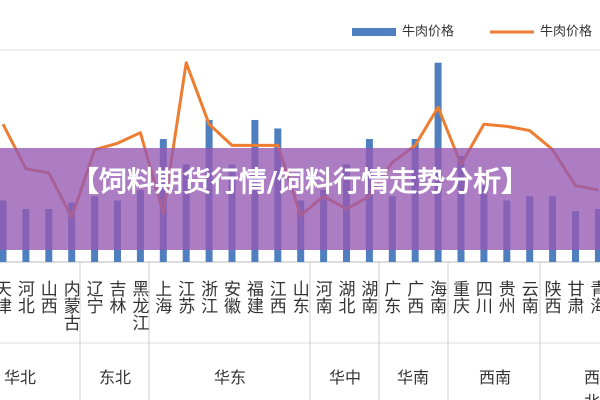 This screenshot has width=600, height=400. I want to click on x-tick-label: 安徽, so click(230, 297).